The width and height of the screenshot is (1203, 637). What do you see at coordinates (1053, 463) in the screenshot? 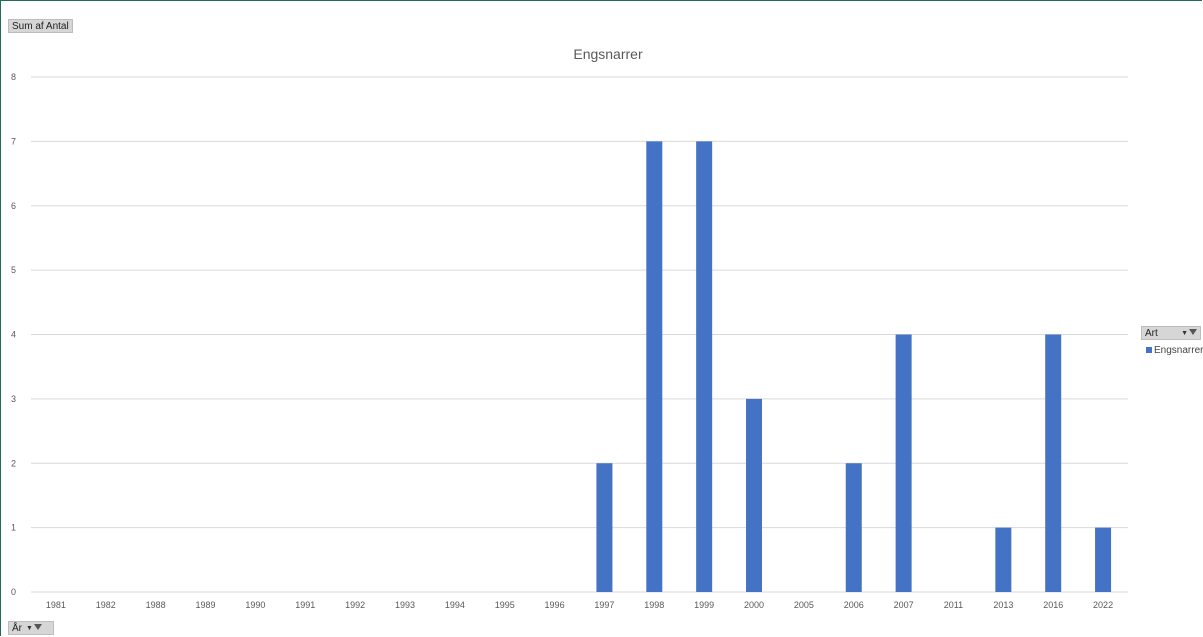
I see `bar-2016` at bounding box center [1053, 463].